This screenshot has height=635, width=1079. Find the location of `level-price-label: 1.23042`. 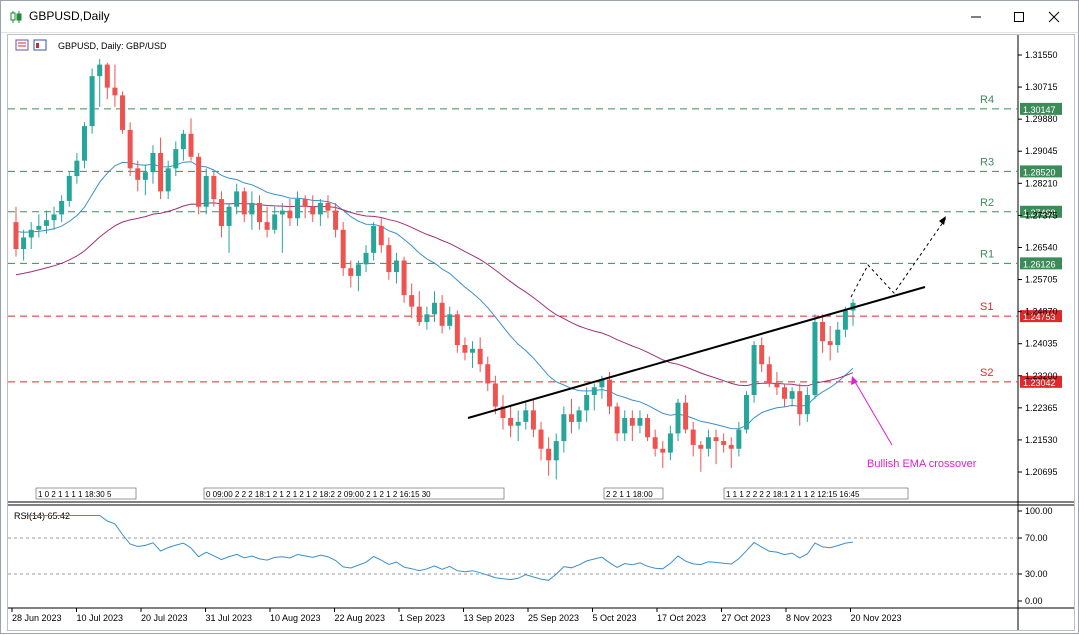

level-price-label: 1.23042 is located at coordinates (1039, 383).